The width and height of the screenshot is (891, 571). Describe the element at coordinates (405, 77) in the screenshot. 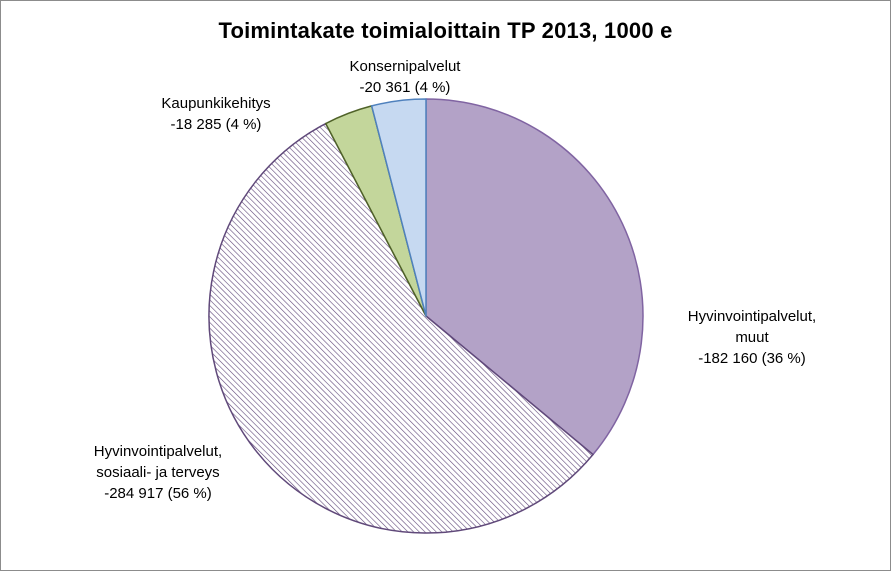

I see `slice-label-konsernipalvelut: Konsernipalvelut -20 361 (4 %)` at that location.